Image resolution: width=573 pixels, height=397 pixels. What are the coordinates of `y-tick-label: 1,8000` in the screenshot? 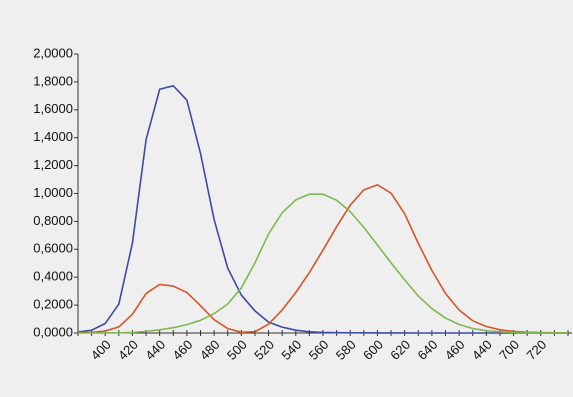 It's located at (53, 80).